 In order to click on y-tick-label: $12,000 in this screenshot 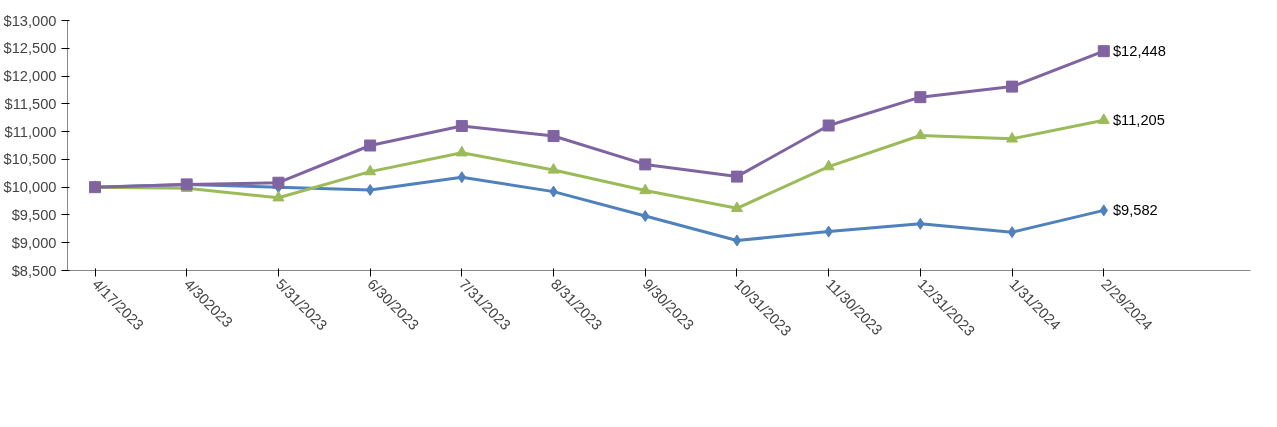, I will do `click(30, 76)`.